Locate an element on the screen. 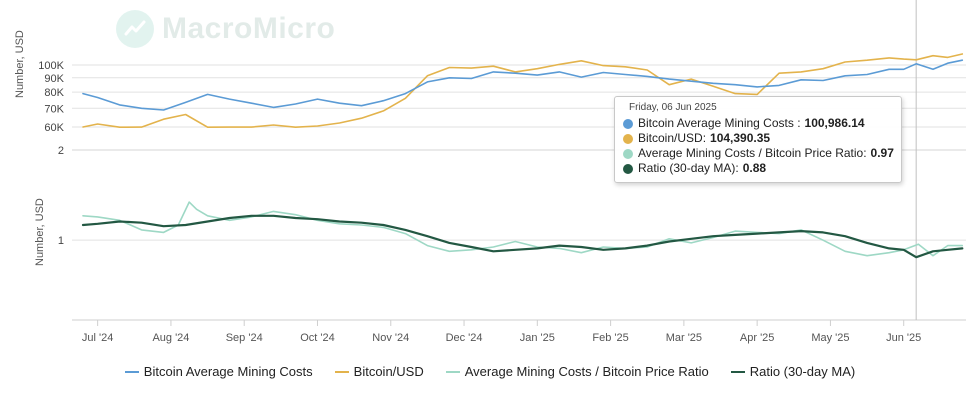 Image resolution: width=980 pixels, height=408 pixels. legend-label: Bitcoin Average Mining Costs is located at coordinates (228, 371).